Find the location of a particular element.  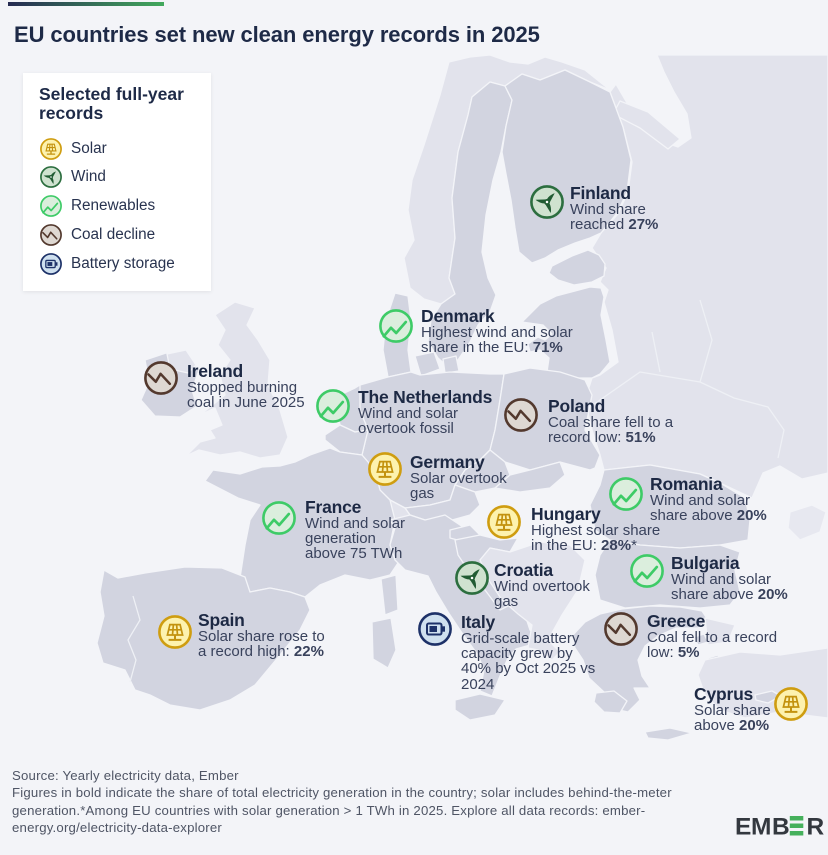

svg-text: B is located at coordinates (781, 826).